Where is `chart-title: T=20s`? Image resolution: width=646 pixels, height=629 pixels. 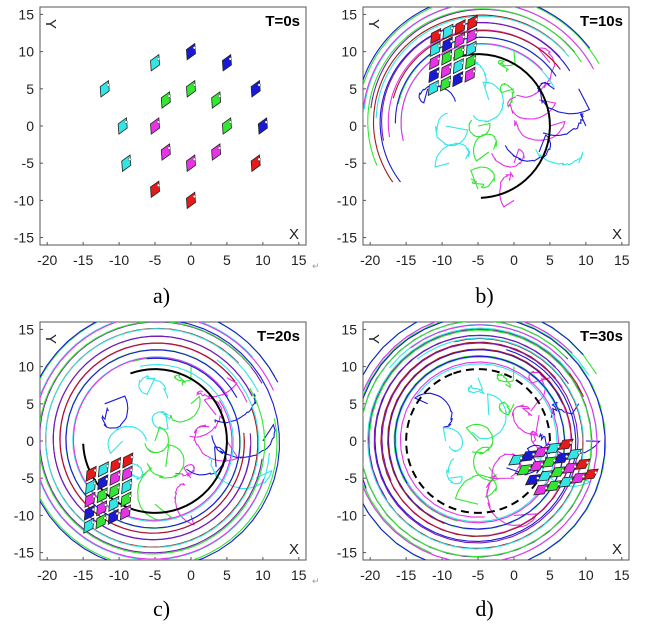 chart-title: T=20s is located at coordinates (278, 336).